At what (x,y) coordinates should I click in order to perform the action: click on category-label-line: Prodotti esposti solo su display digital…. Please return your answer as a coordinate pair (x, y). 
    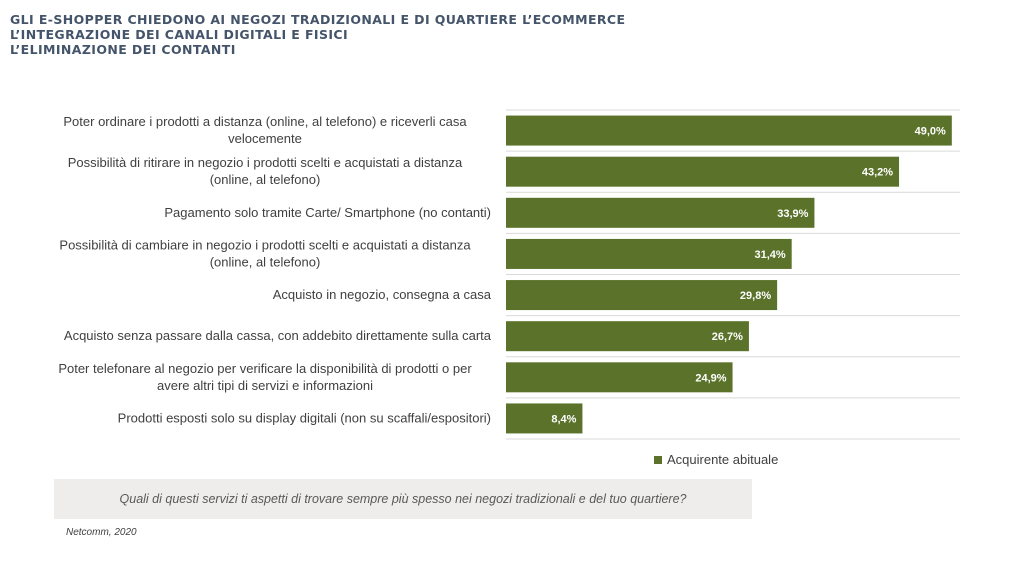
    Looking at the image, I should click on (304, 417).